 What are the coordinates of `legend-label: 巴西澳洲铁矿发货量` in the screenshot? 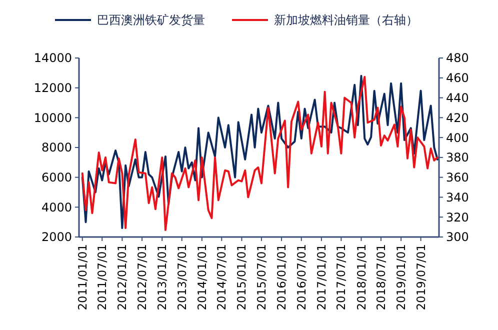 It's located at (151, 20).